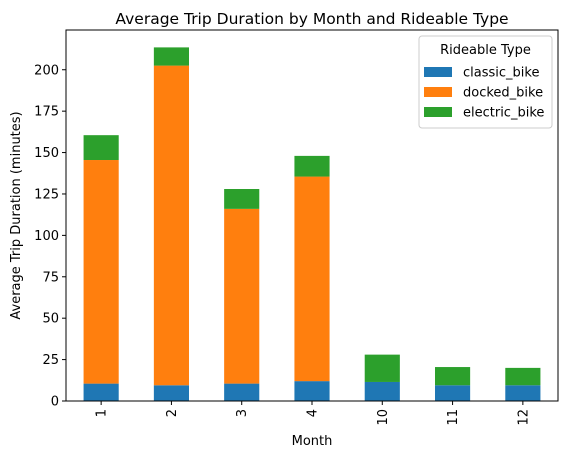 This screenshot has height=458, width=571. What do you see at coordinates (55, 402) in the screenshot?
I see `y-tick-label: 0` at bounding box center [55, 402].